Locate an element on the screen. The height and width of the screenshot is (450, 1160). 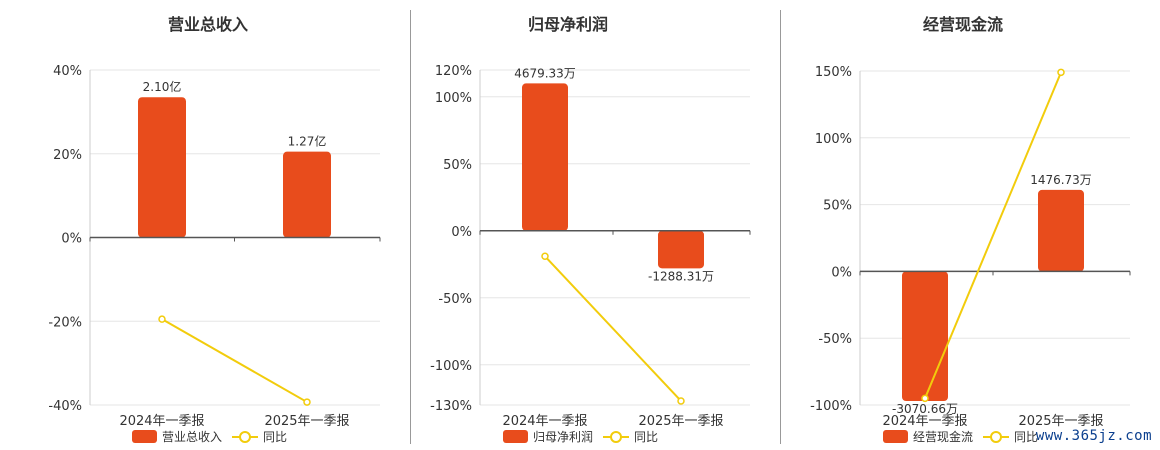
y-tick-label: 40% is located at coordinates (67, 71).